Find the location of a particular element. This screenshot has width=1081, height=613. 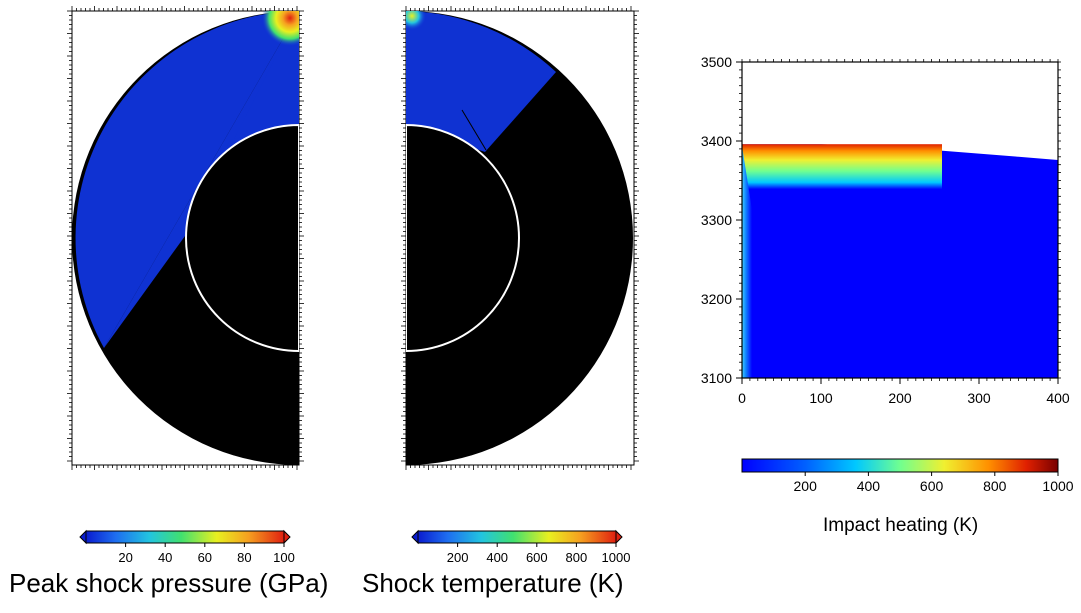

panel-c-heated-region is located at coordinates (900, 261).